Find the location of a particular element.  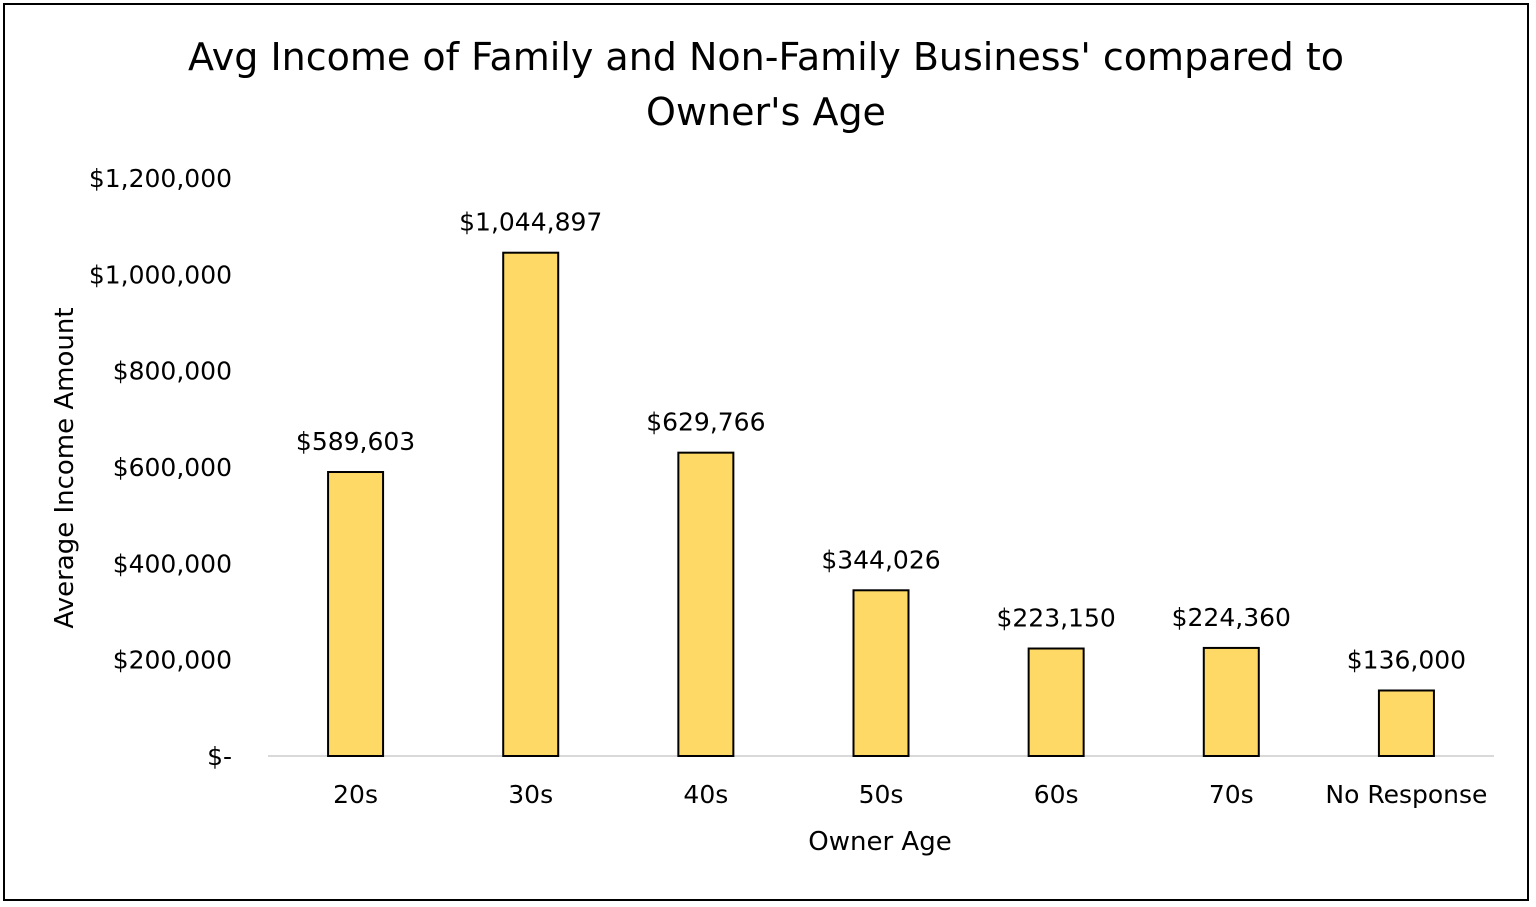

x-tick-label: 70s is located at coordinates (1231, 794).